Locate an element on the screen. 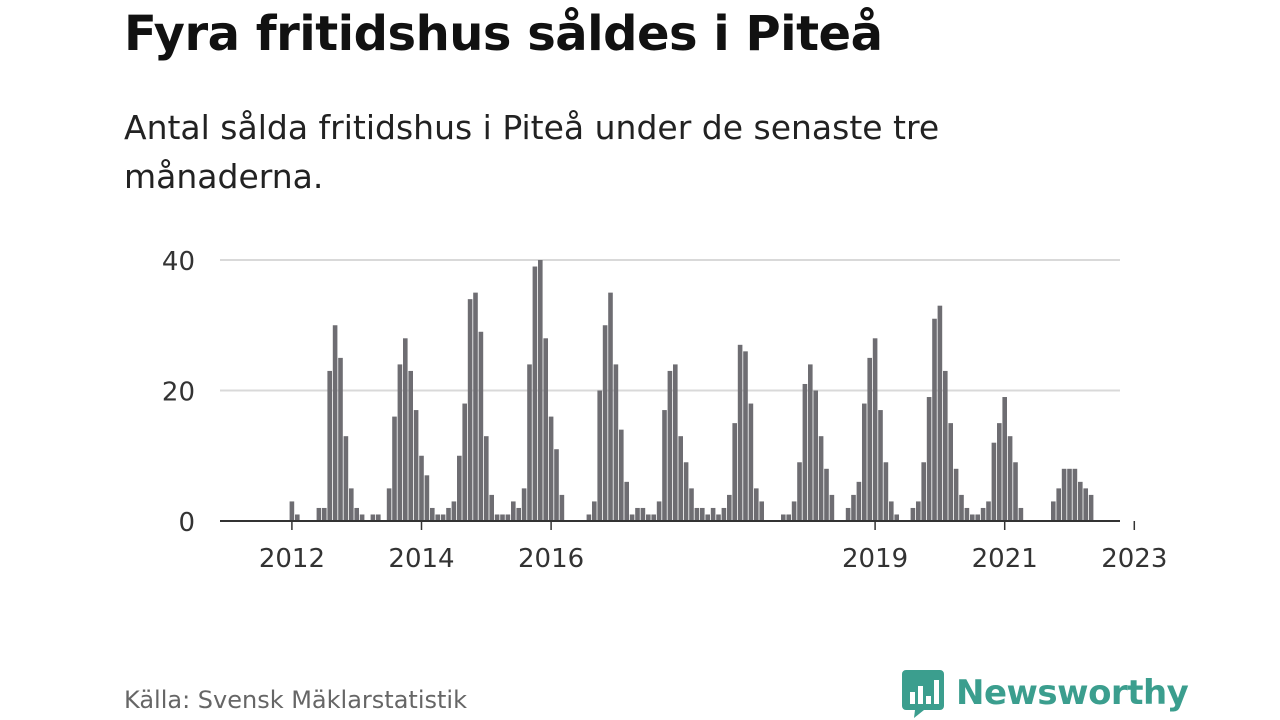 The image size is (1280, 720). y-tick-label: 20 is located at coordinates (178, 393).